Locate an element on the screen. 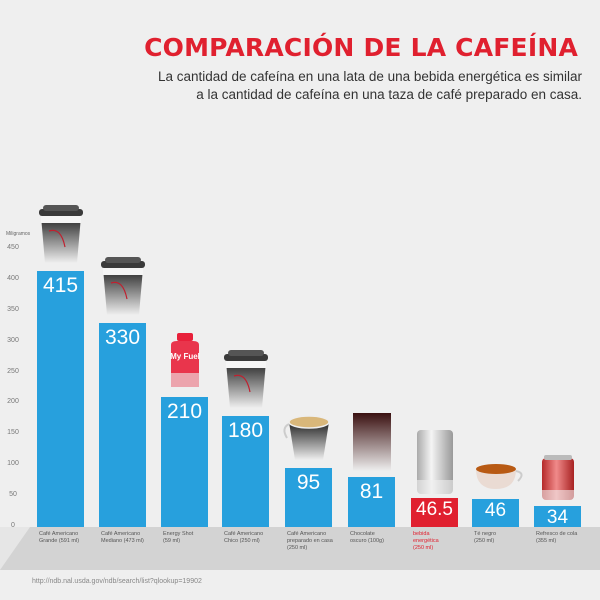 The height and width of the screenshot is (600, 600). category-label: Café Americano Mediano (473 ml) is located at coordinates (131, 538).